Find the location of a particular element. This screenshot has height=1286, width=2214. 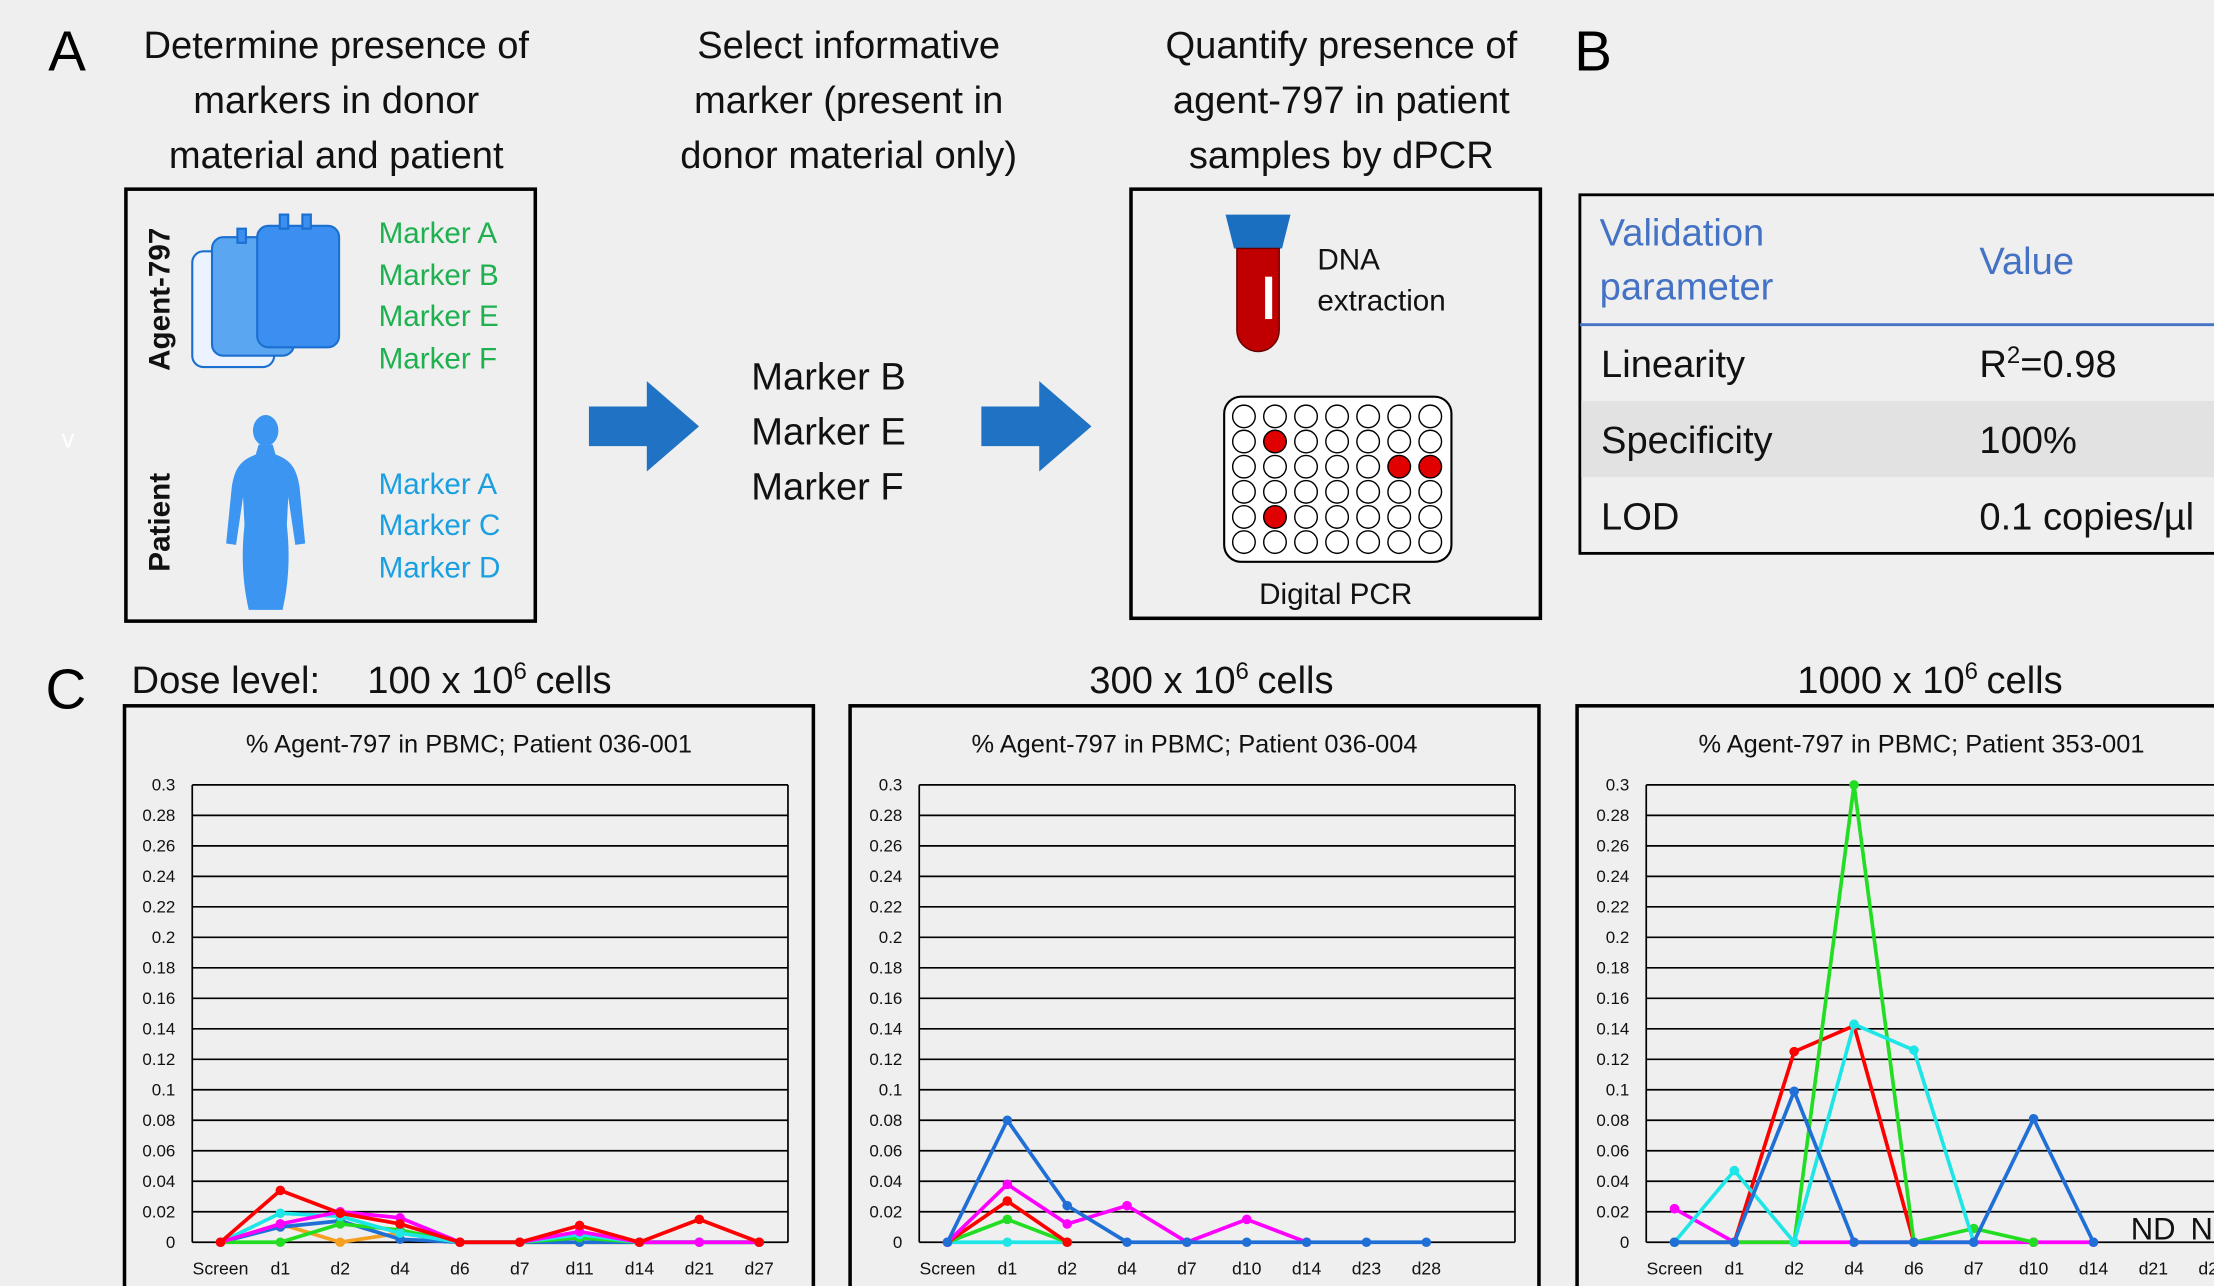

cell-part: R is located at coordinates (1993, 365).